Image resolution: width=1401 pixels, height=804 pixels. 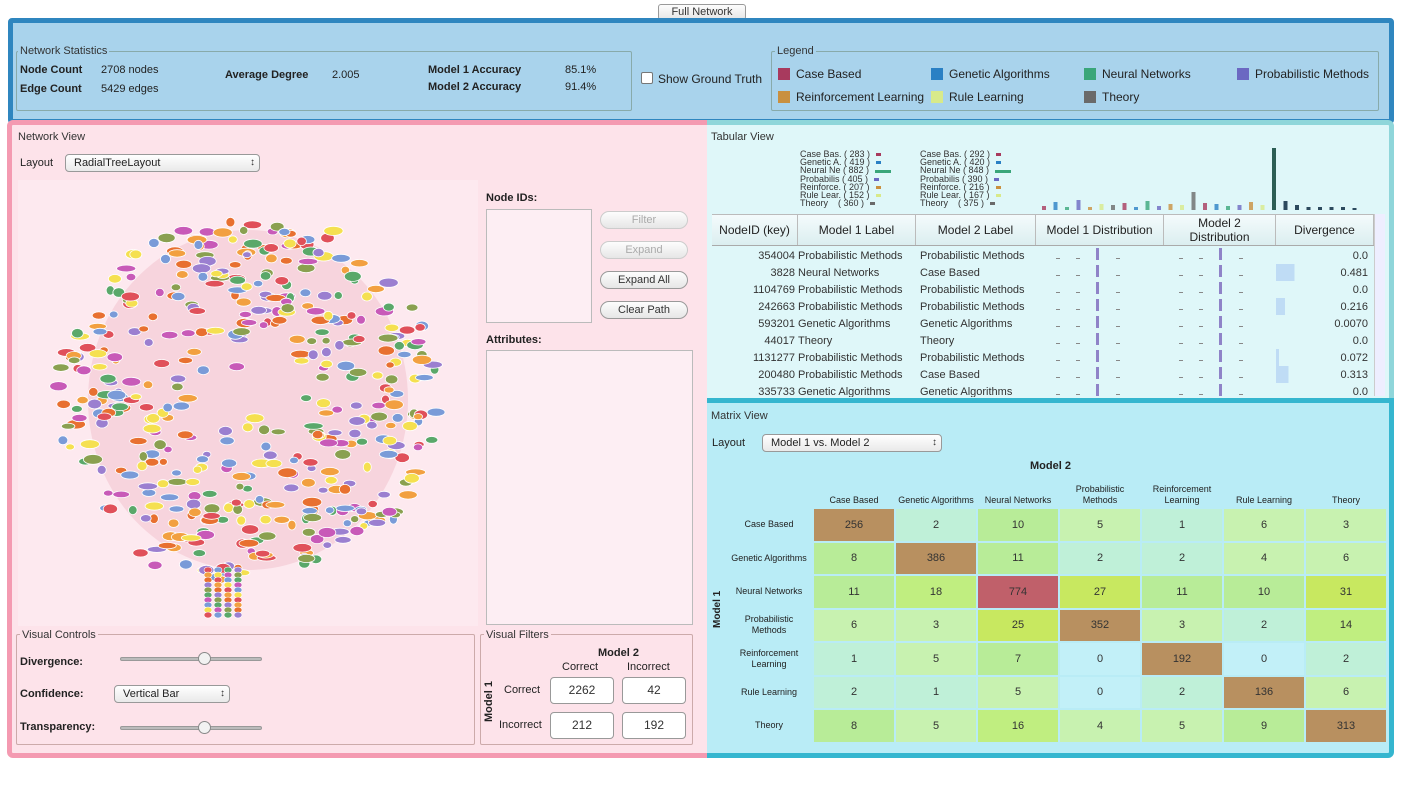 What do you see at coordinates (854, 659) in the screenshot?
I see `matrix-cell: 1` at bounding box center [854, 659].